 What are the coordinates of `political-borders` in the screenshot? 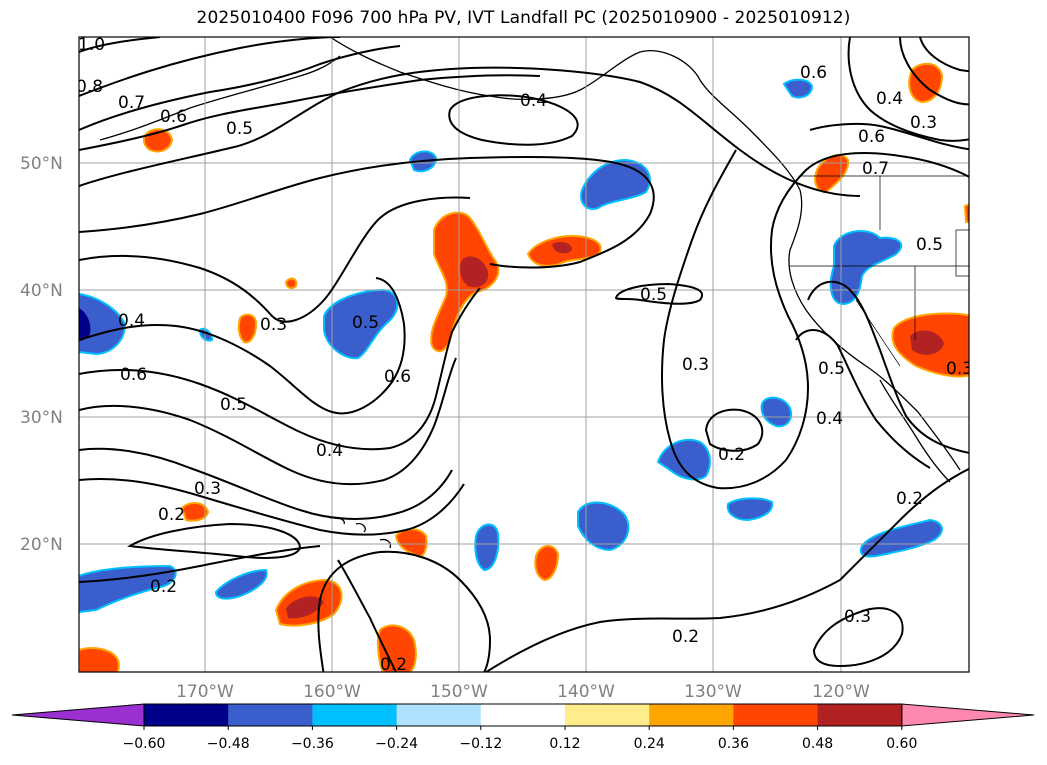 It's located at (879, 271).